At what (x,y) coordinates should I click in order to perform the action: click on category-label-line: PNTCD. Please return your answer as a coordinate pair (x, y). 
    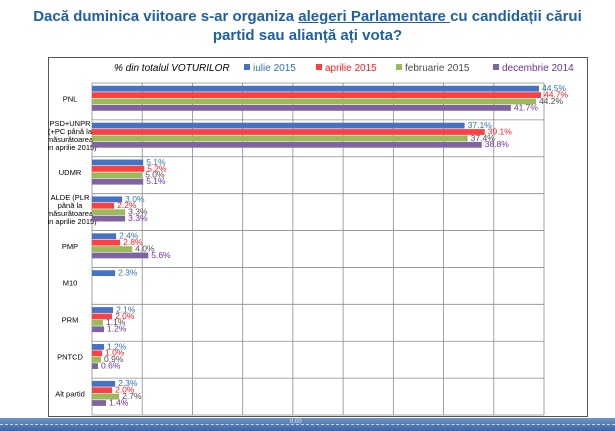
    Looking at the image, I should click on (70, 357).